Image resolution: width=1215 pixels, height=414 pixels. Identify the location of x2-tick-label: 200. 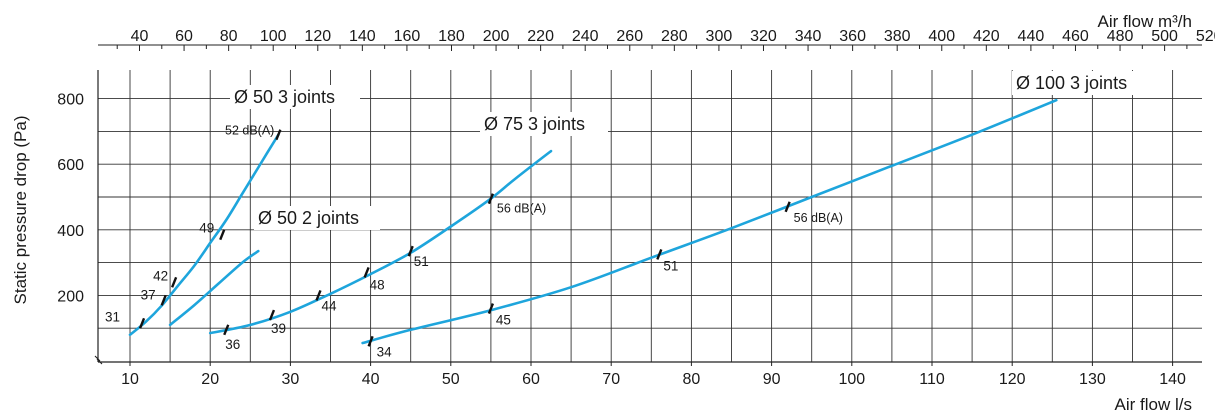
(496, 36).